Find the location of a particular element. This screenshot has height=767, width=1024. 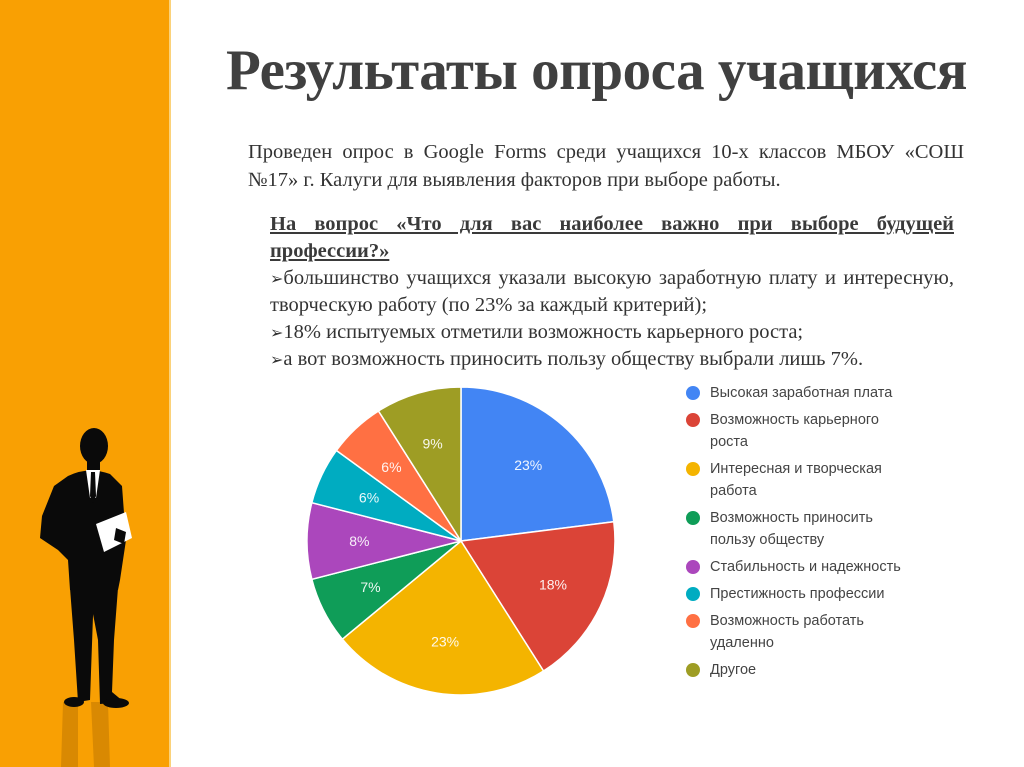

slide-title: Результаты опроса учащихся is located at coordinates (596, 70).